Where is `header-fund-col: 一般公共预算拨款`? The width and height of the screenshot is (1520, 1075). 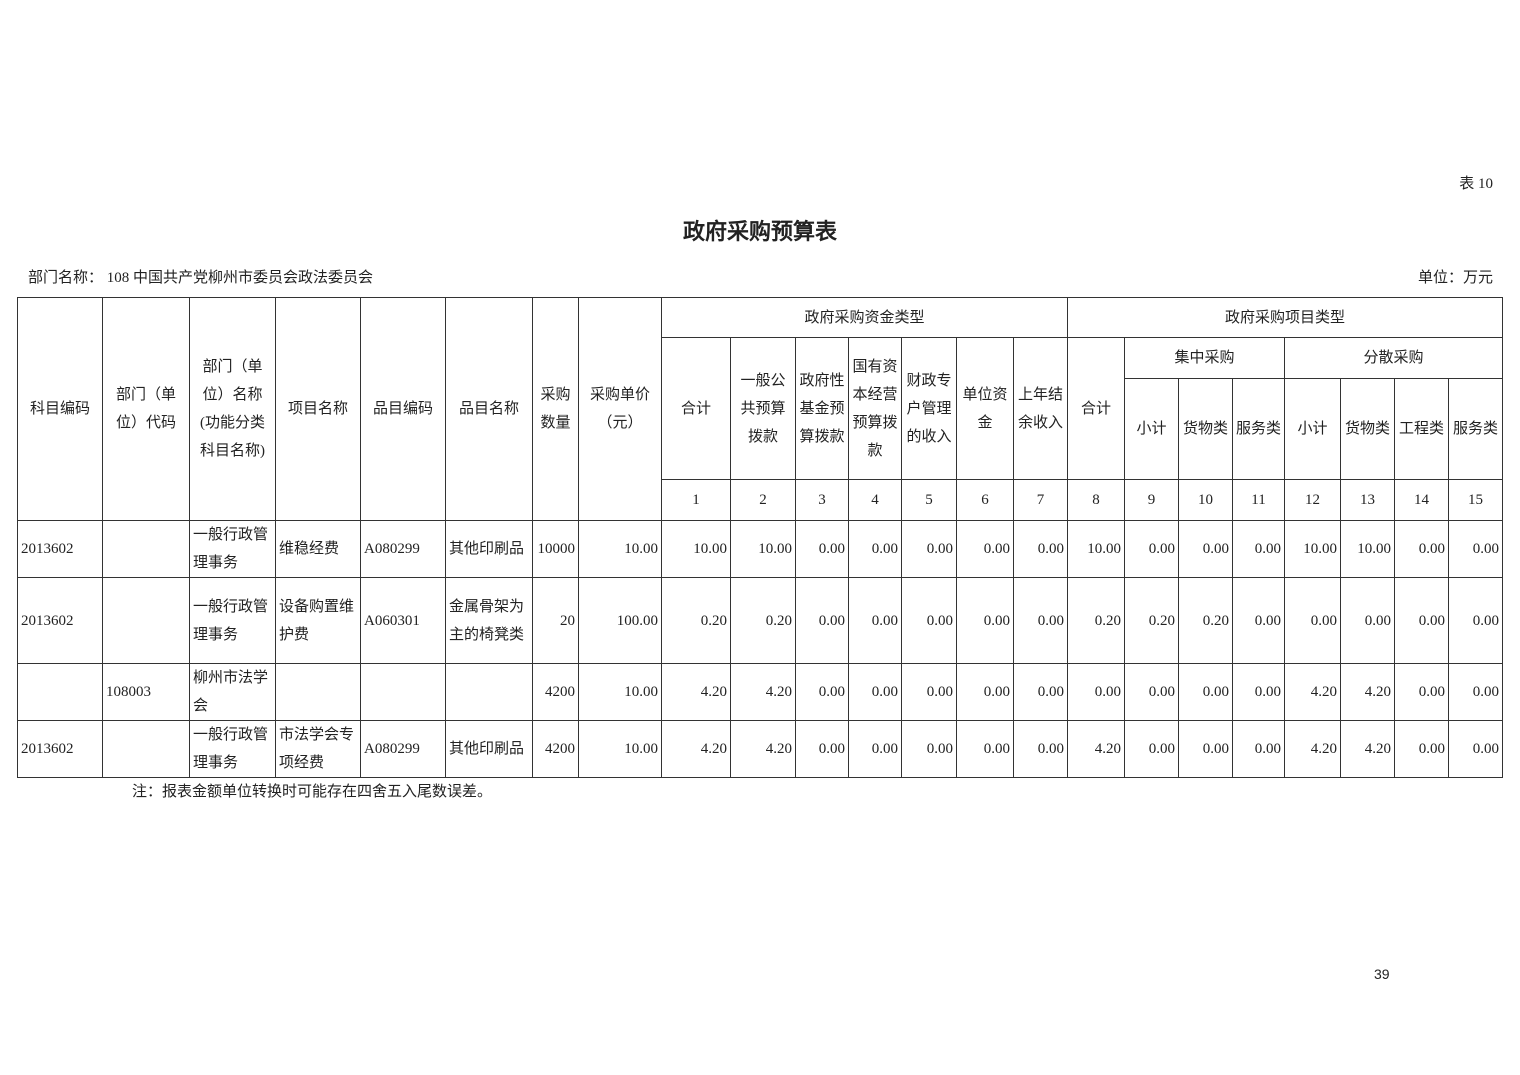
header-fund-col: 一般公共预算拨款 is located at coordinates (763, 408).